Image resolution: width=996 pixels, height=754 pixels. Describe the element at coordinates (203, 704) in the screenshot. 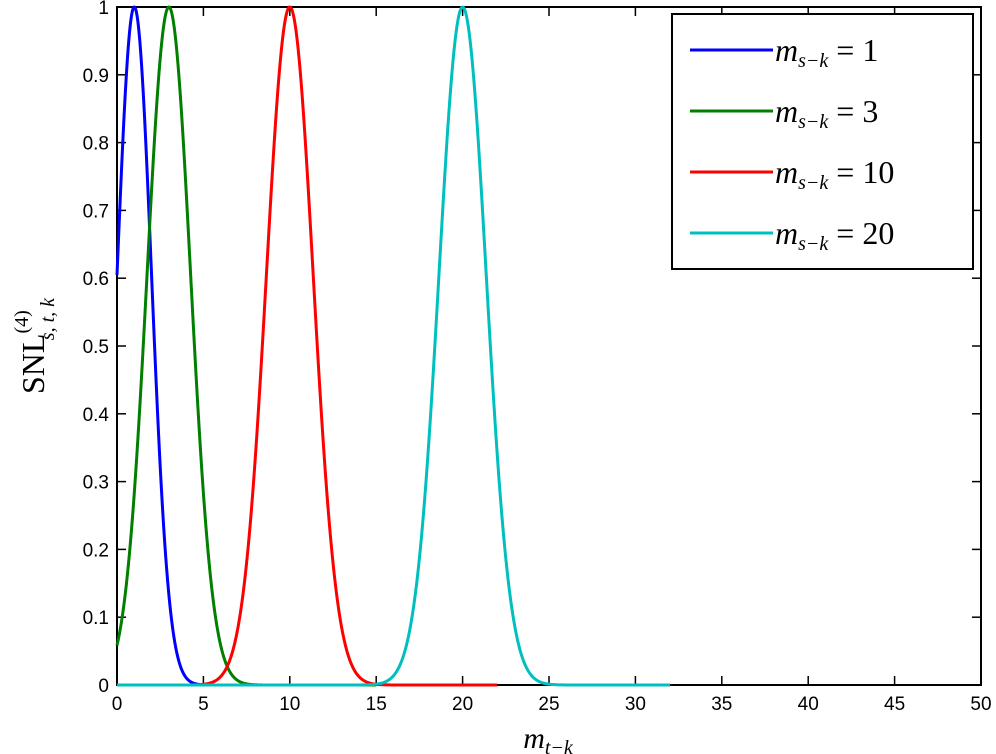

I see `x-tick-label: 5` at that location.